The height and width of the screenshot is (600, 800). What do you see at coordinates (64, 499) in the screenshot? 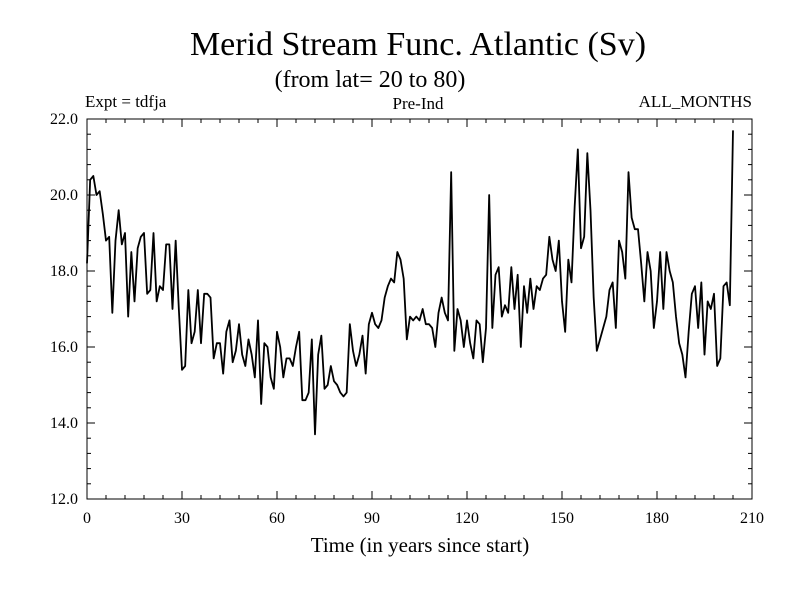
I see `y-tick-label: 12.0` at bounding box center [64, 499].